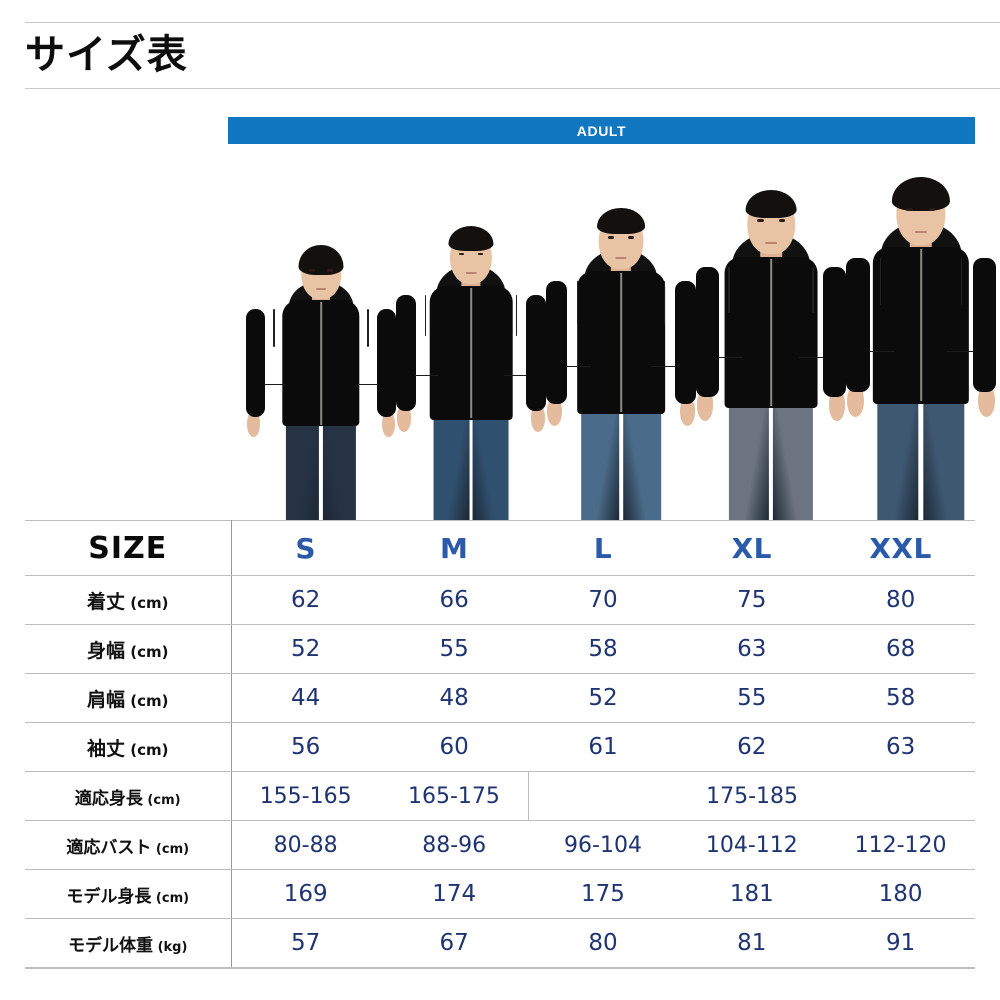 The width and height of the screenshot is (1000, 1000). Describe the element at coordinates (454, 548) in the screenshot. I see `size-header-m: M` at that location.